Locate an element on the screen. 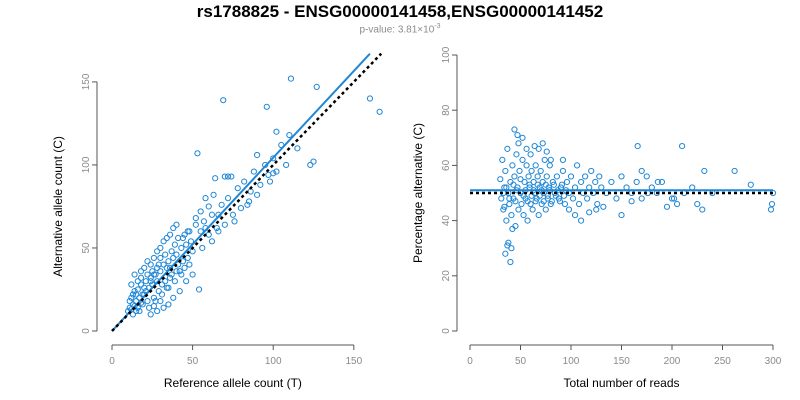 The height and width of the screenshot is (400, 800). y-tick-label: 20 is located at coordinates (446, 276).